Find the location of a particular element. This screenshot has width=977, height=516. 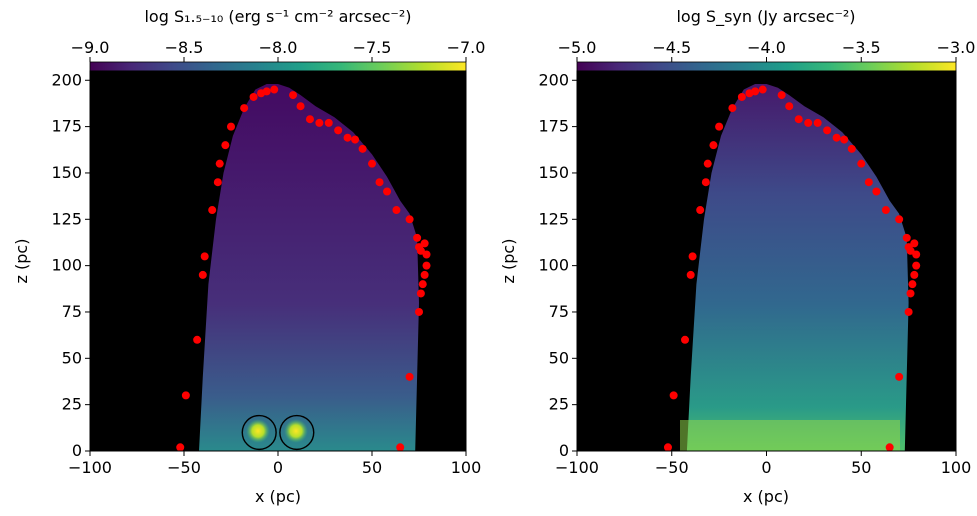

right-bright-base is located at coordinates (790, 435).